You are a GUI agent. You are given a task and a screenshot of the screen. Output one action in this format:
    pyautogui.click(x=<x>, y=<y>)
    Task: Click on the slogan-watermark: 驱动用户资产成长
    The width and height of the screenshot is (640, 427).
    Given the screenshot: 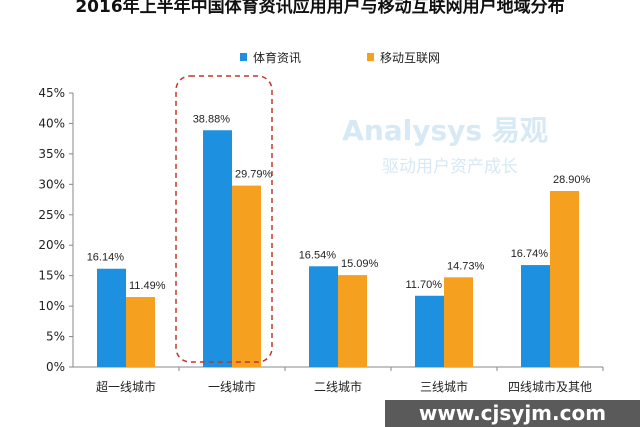 What is the action you would take?
    pyautogui.click(x=450, y=167)
    